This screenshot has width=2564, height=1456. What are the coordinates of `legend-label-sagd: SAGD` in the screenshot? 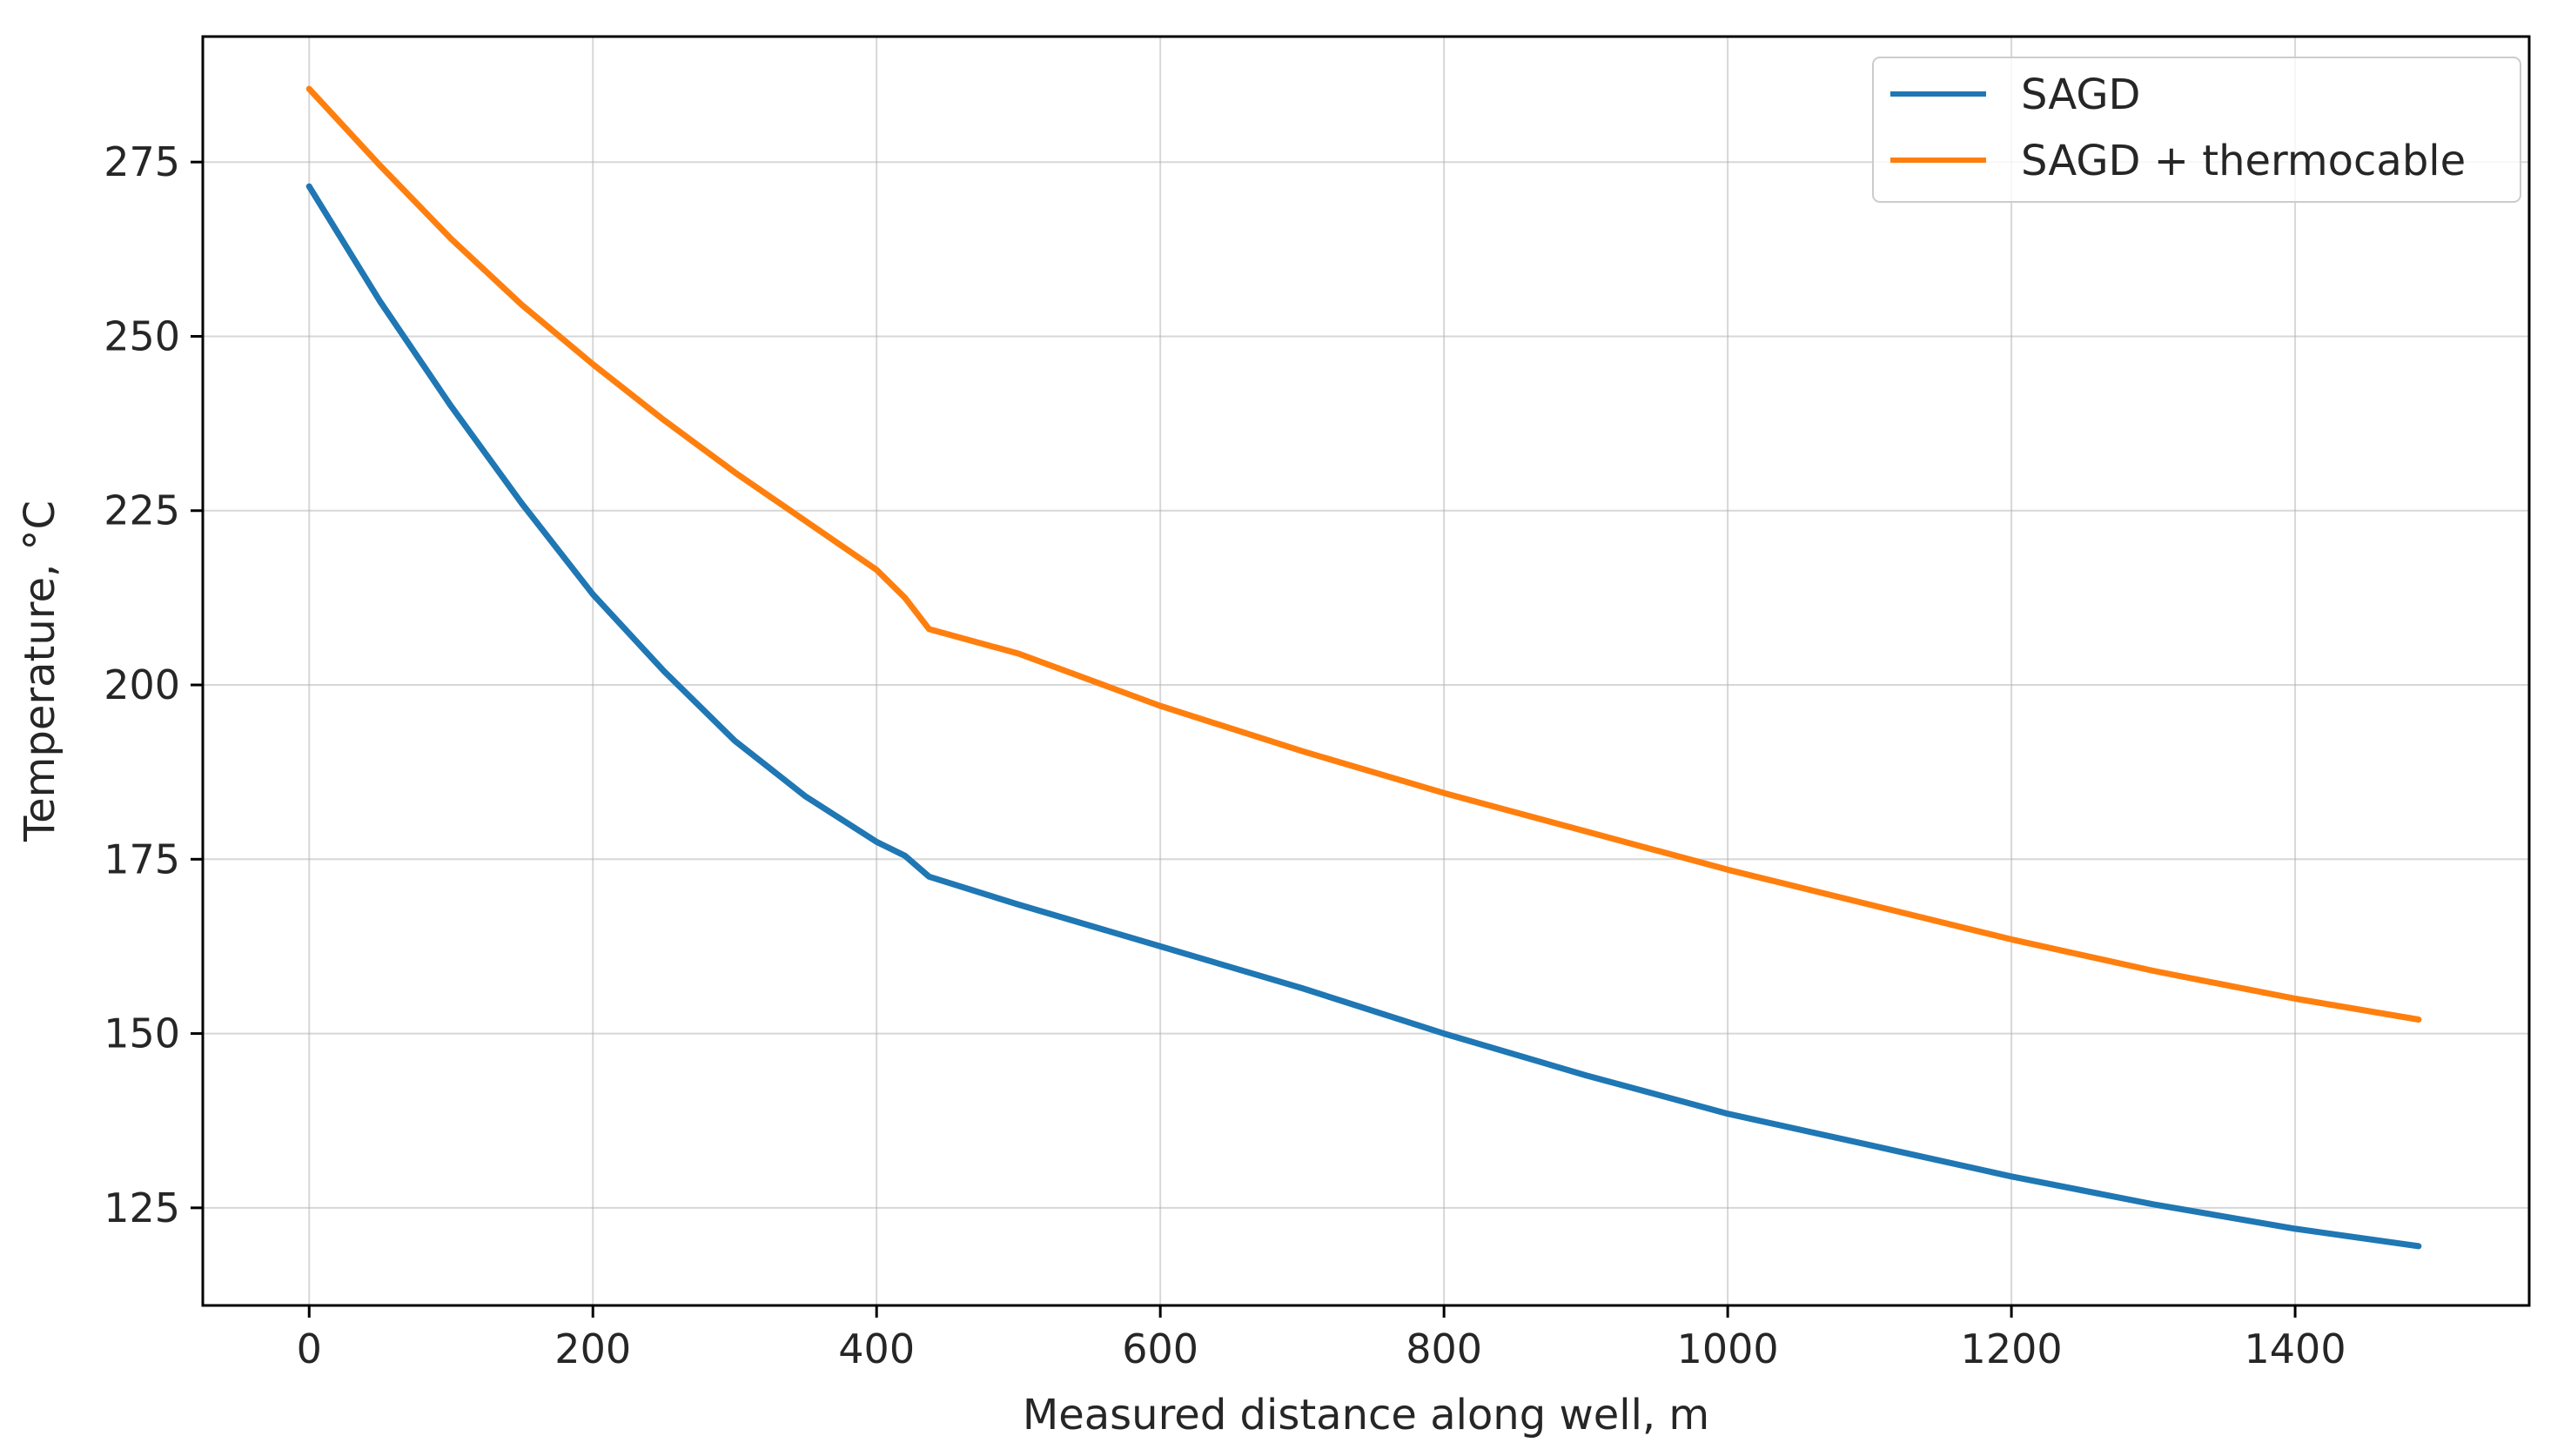 It's located at (2081, 94).